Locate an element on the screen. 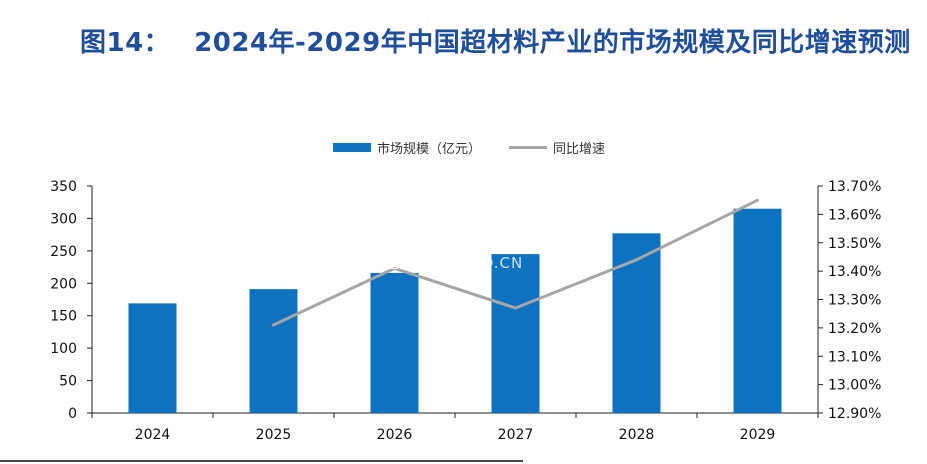  watermark-logo-icon is located at coordinates (382, 223).